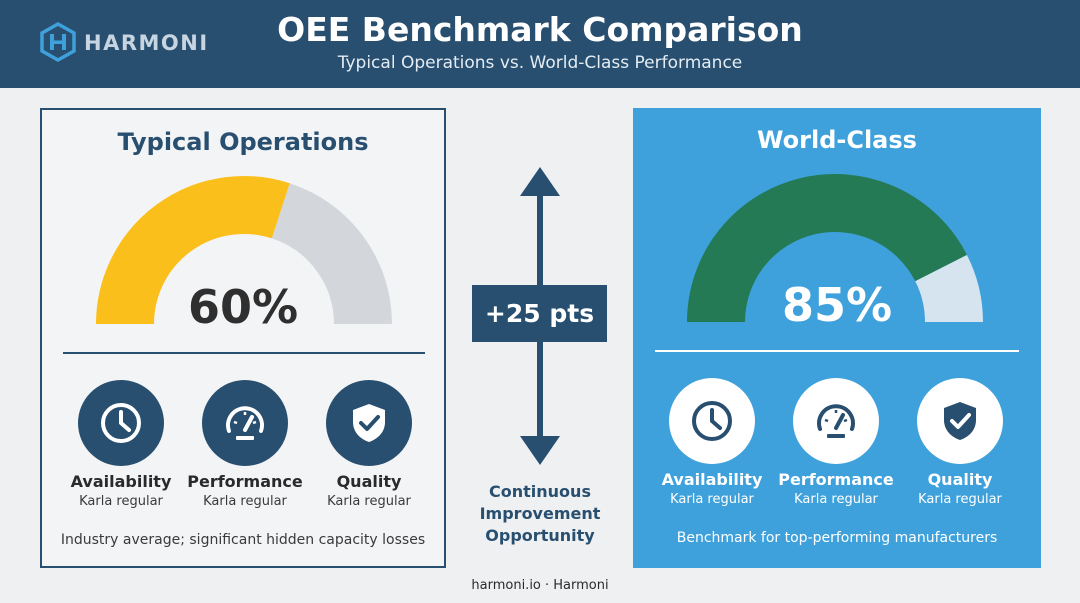 Image resolution: width=1080 pixels, height=603 pixels. What do you see at coordinates (121, 501) in the screenshot?
I see `typical-availability-sub: Karla regular` at bounding box center [121, 501].